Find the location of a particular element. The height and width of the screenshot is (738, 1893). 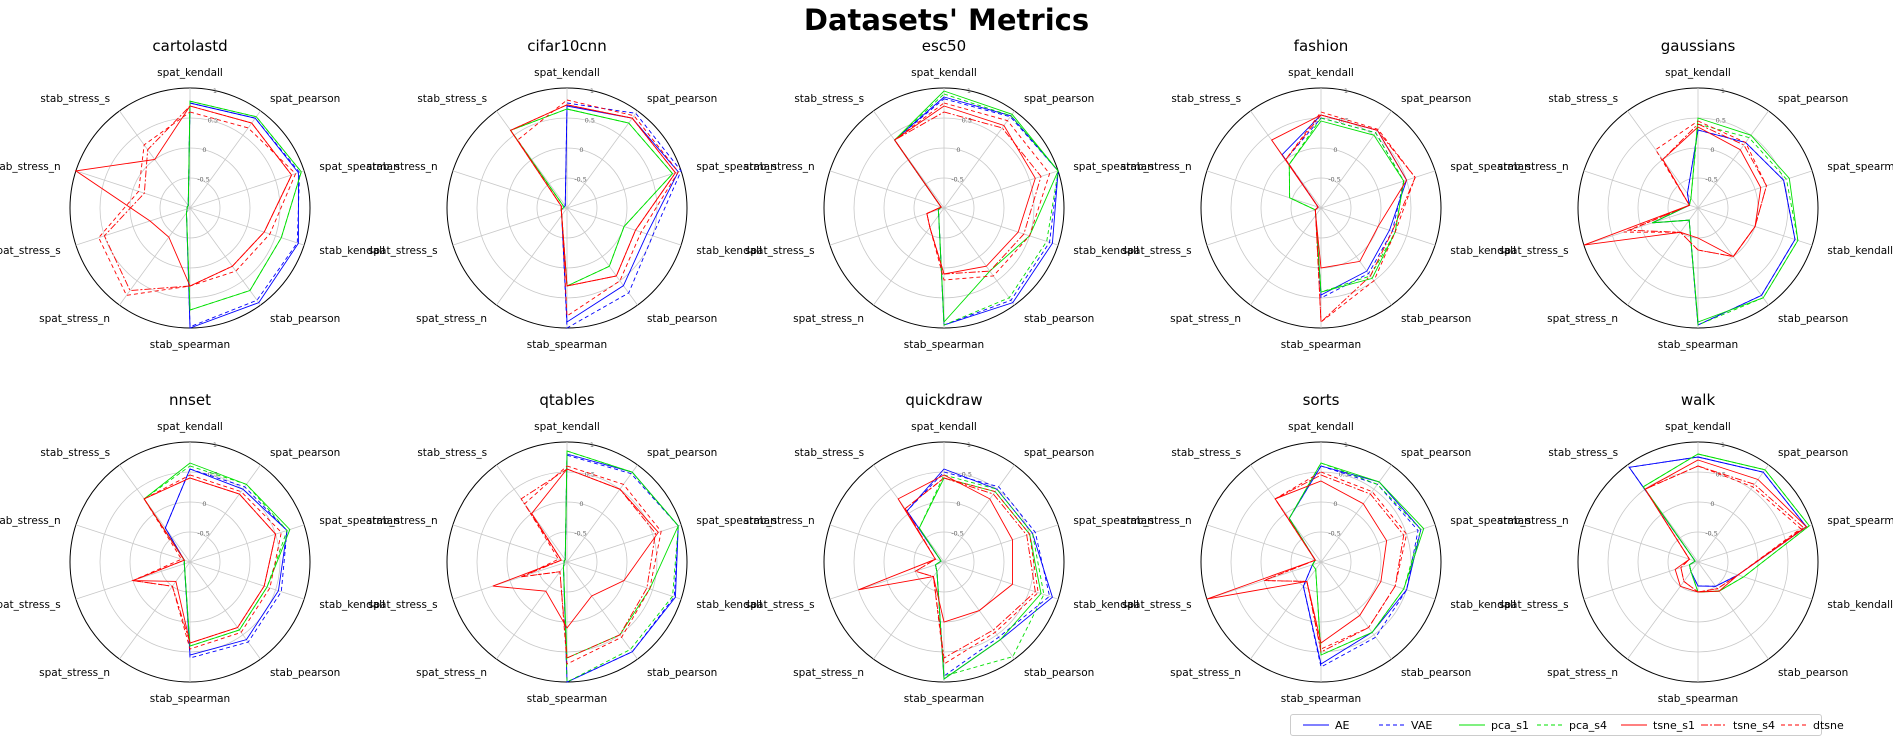

legend-item-AE: AE is located at coordinates (1326, 725).